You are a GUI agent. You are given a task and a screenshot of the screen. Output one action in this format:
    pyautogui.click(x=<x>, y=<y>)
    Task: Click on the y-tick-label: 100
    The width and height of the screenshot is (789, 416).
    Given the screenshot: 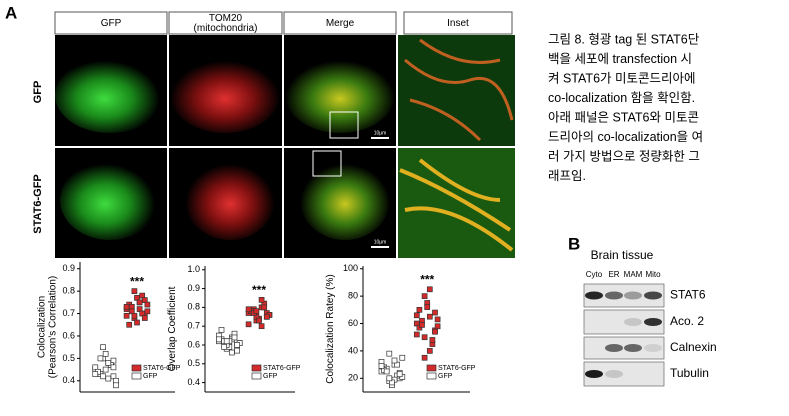 What is the action you would take?
    pyautogui.click(x=350, y=268)
    